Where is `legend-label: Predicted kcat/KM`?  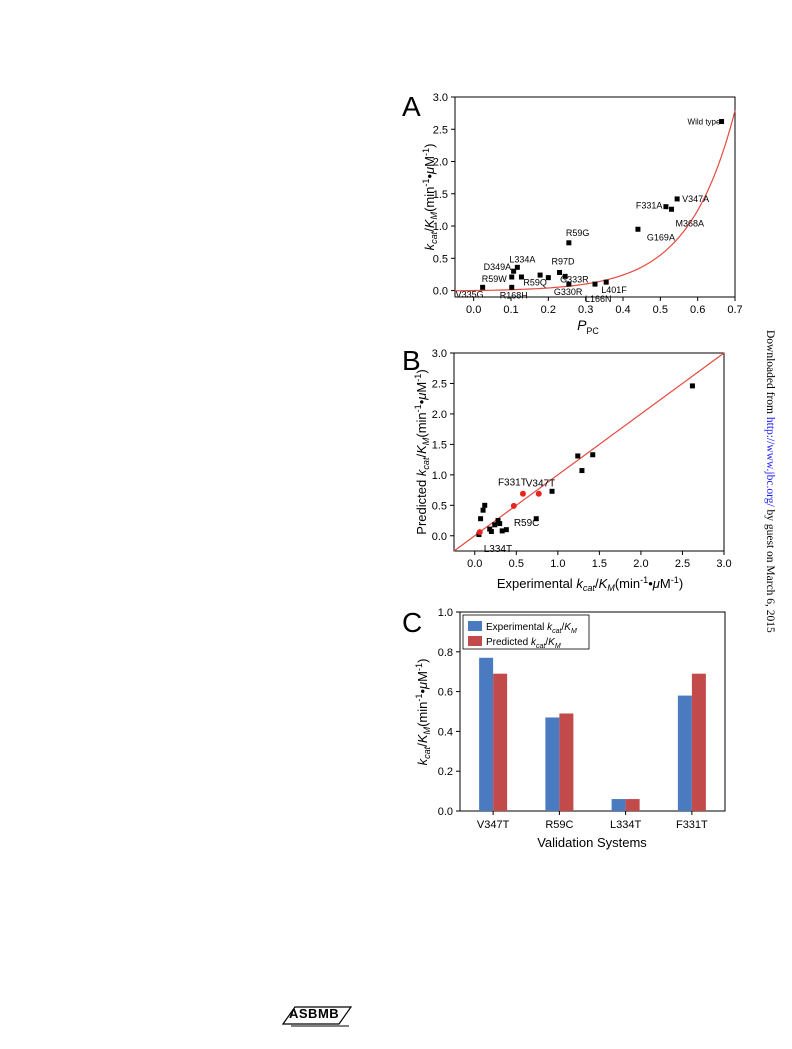 legend-label: Predicted kcat/KM is located at coordinates (523, 643).